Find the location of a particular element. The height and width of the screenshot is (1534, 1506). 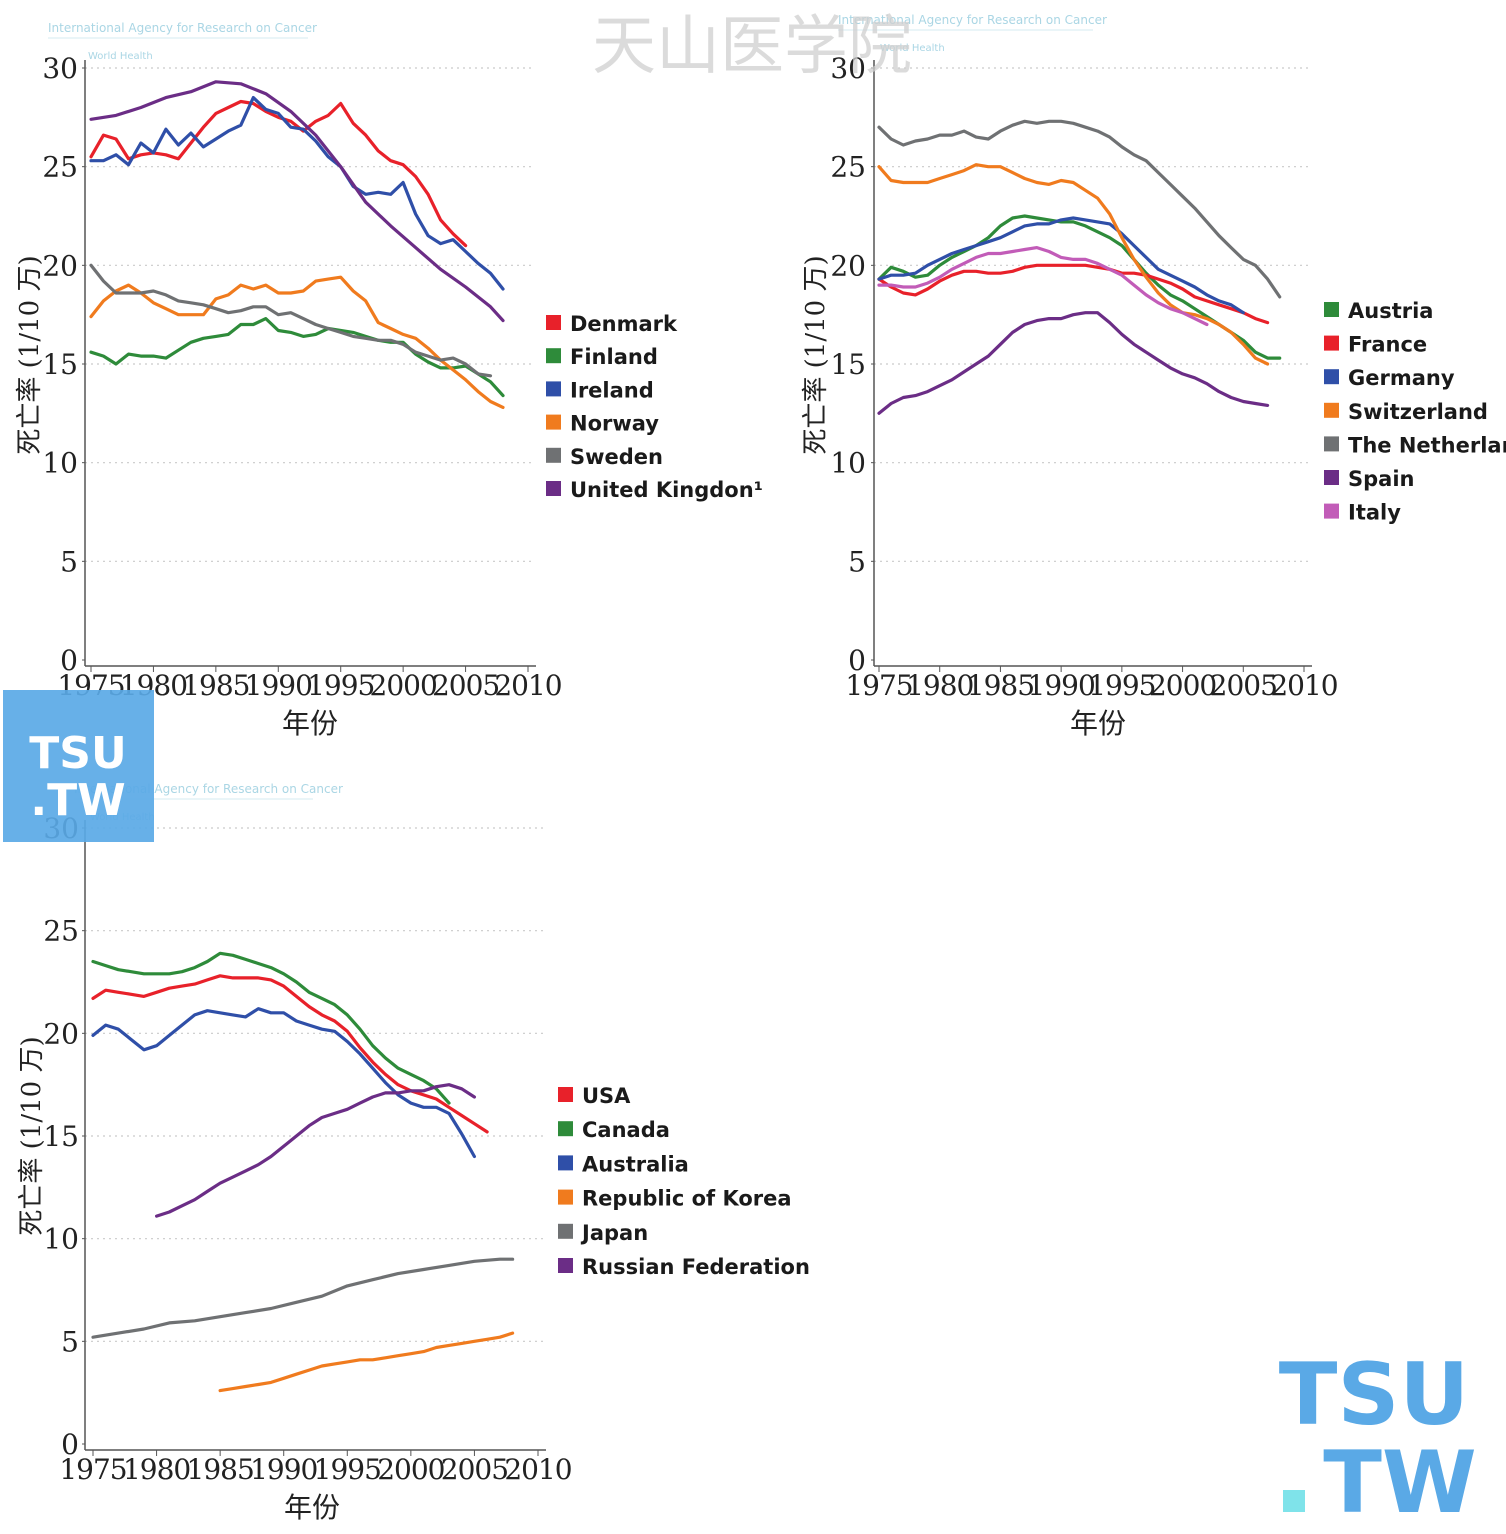

legend-label: Republic of Korea is located at coordinates (687, 1199).